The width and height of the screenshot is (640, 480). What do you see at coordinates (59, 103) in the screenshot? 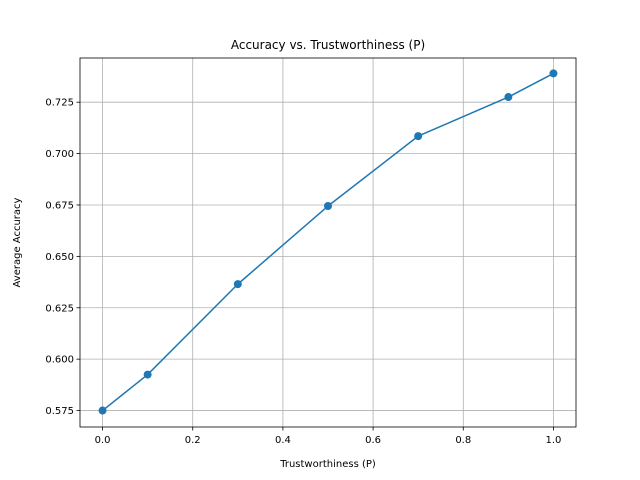
I see `y-tick-label: 0.725` at bounding box center [59, 103].